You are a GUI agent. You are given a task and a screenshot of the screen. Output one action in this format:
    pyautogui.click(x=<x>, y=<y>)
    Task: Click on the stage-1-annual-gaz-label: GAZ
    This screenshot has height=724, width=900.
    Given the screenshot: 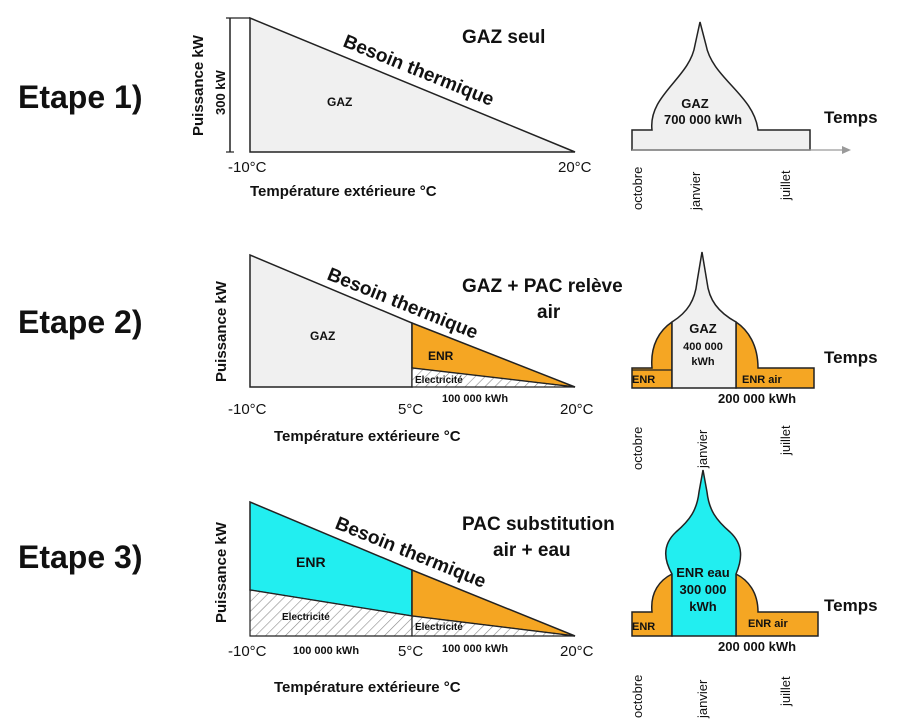 What is the action you would take?
    pyautogui.click(x=695, y=103)
    